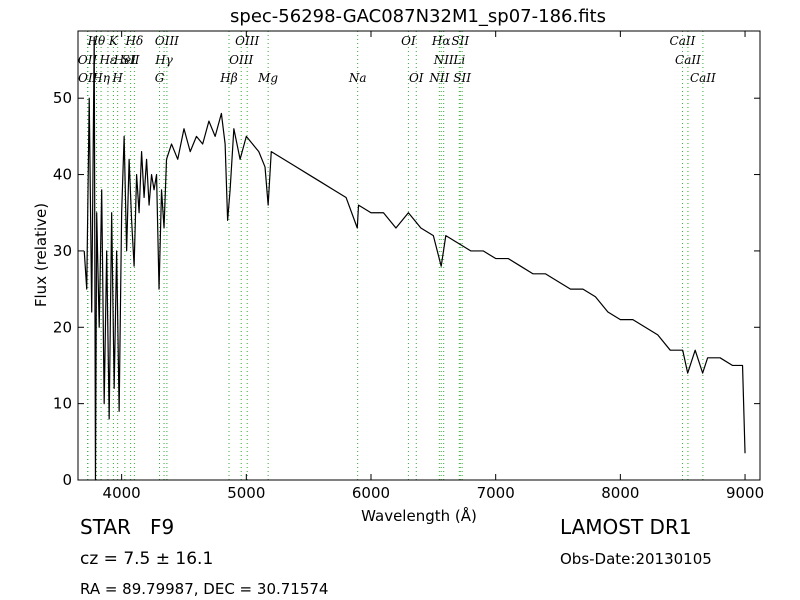 Image resolution: width=800 pixels, height=600 pixels. I want to click on spectral-line-label: Hα, so click(441, 41).